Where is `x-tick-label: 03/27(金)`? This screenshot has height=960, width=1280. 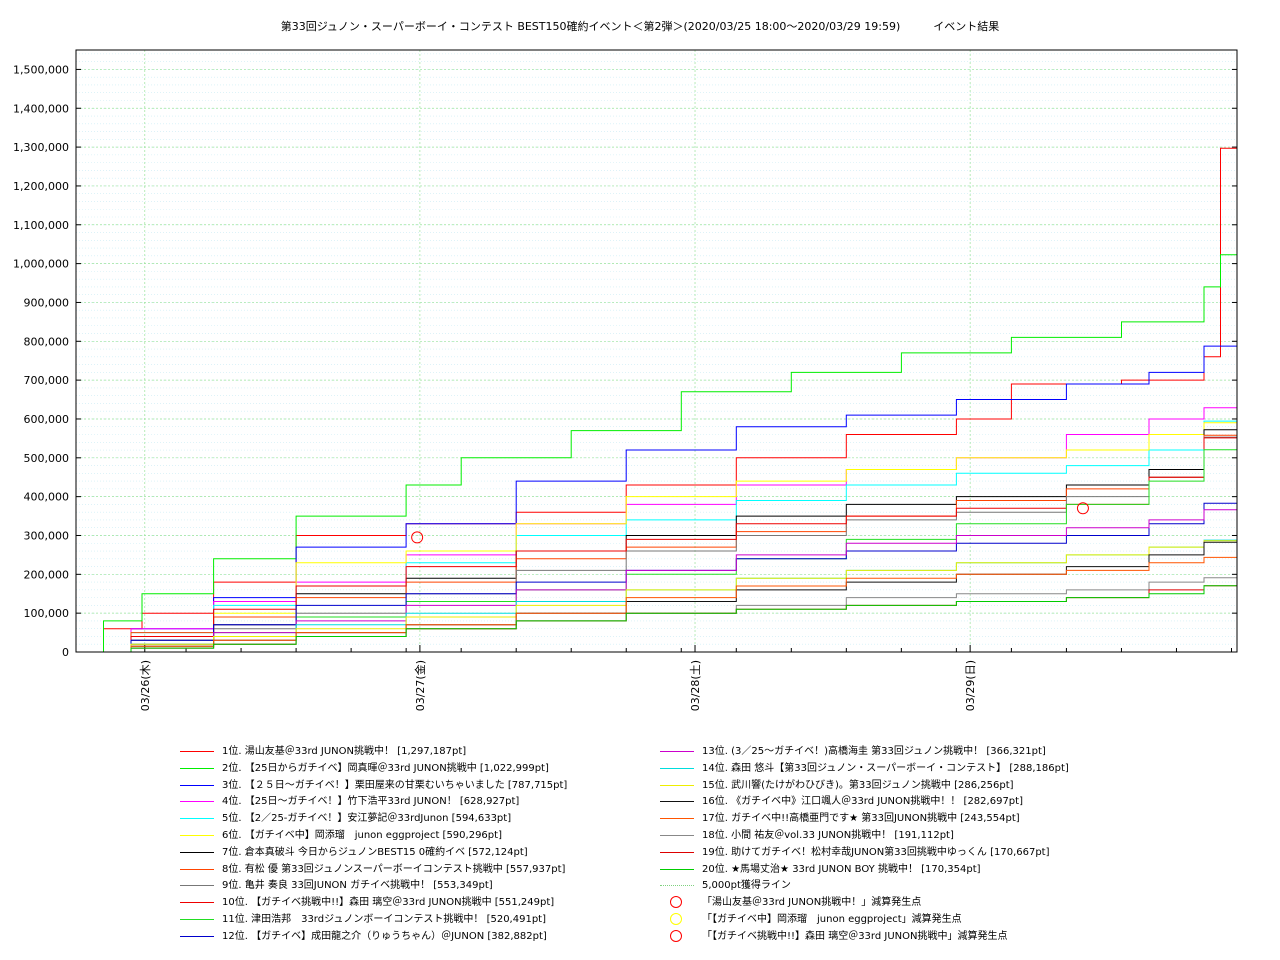 x-tick-label: 03/27(金) is located at coordinates (420, 685).